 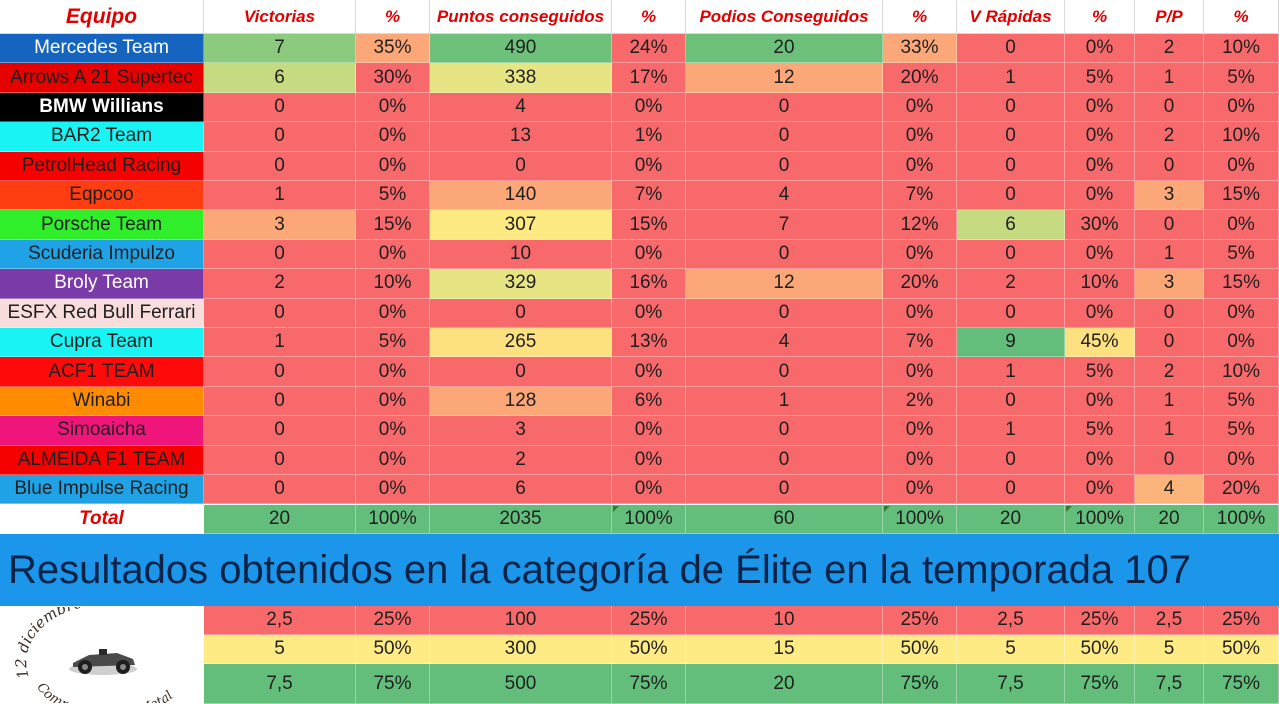 What do you see at coordinates (521, 196) in the screenshot?
I see `puntos-cell: 140` at bounding box center [521, 196].